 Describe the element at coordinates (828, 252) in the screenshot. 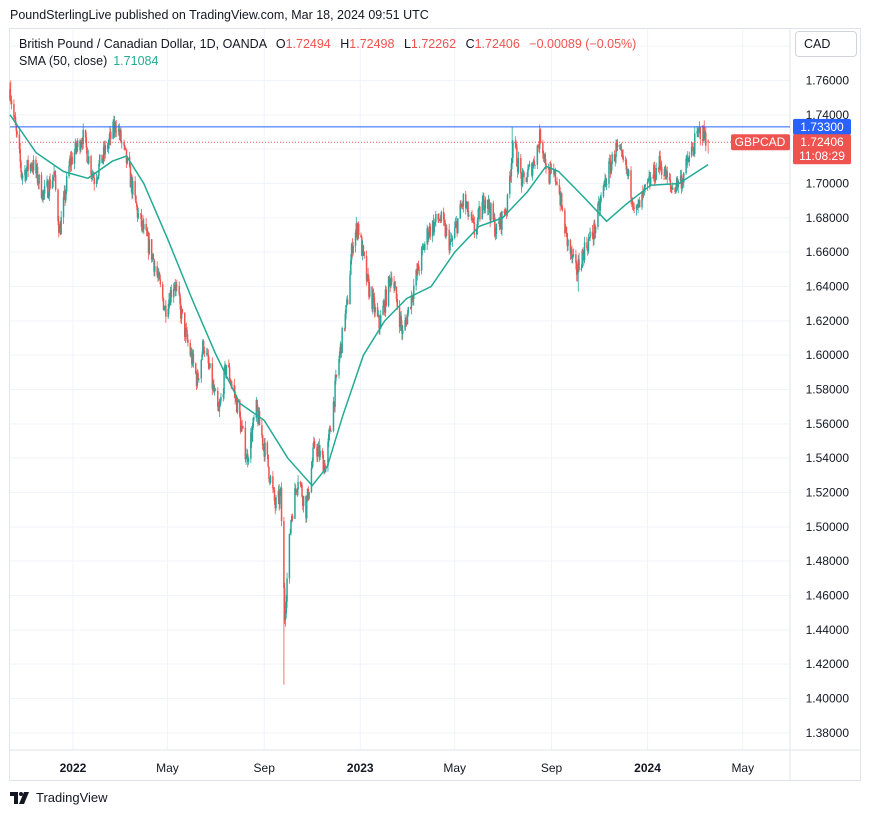

I see `price-tick-label: 1.66000` at that location.